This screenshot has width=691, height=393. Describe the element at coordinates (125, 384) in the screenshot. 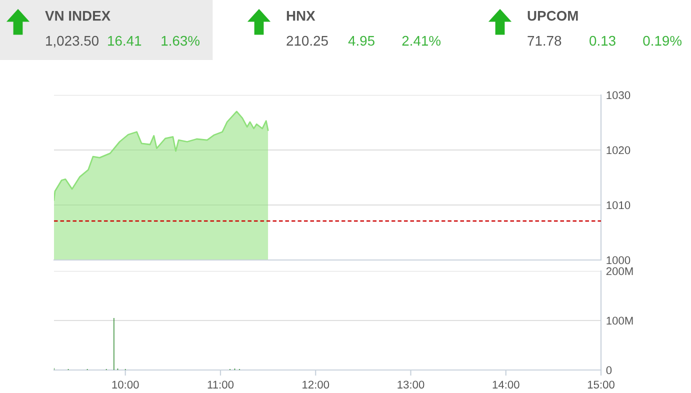

I see `x-tick-label: 10:00` at that location.